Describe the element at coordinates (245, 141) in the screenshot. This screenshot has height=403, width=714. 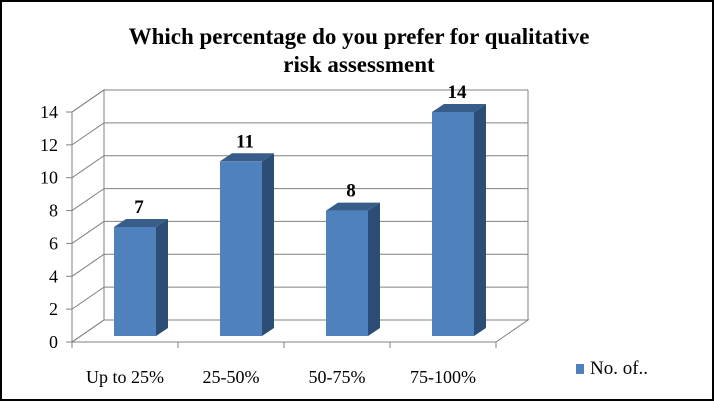
I see `data-label: 11` at that location.